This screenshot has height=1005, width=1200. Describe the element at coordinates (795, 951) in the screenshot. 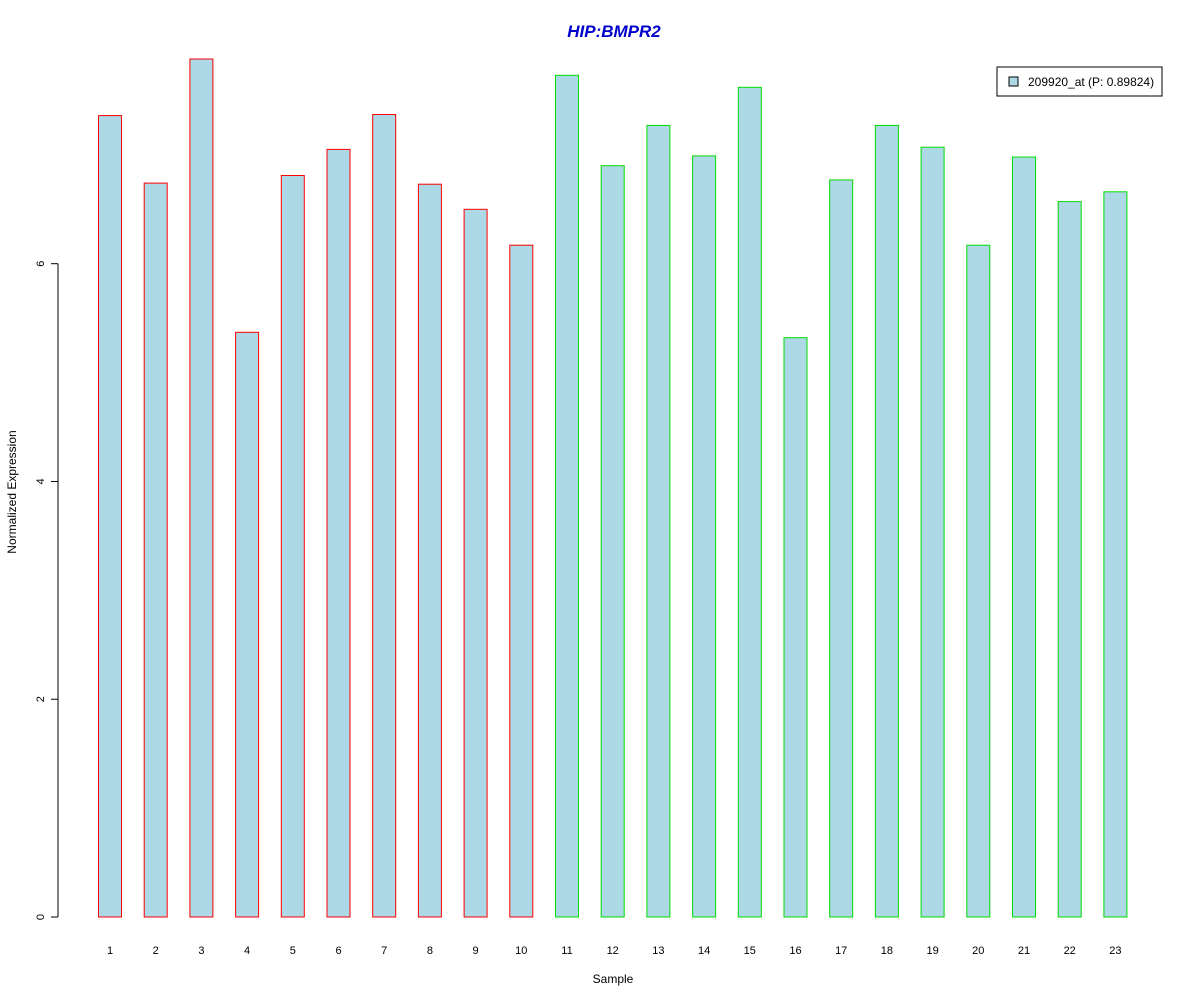

I see `x-tick-label-16: 16` at that location.